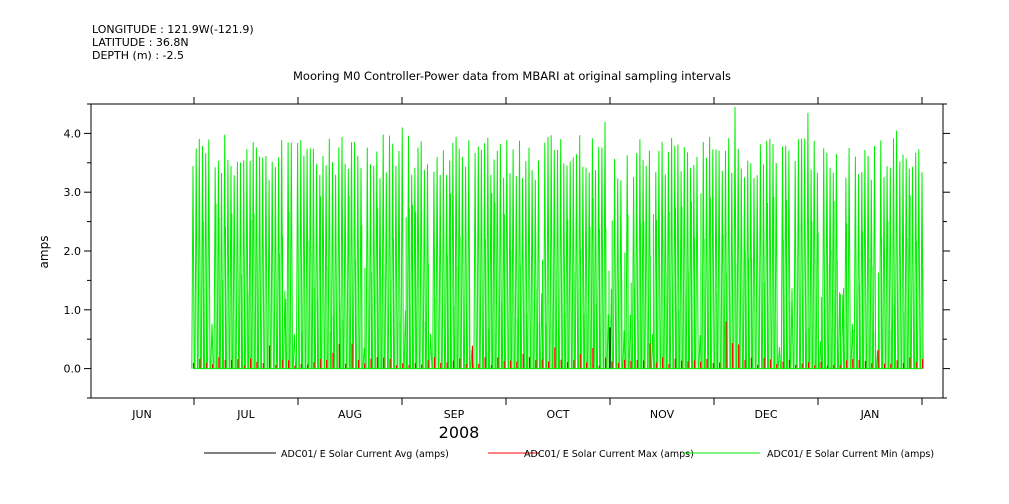 Image resolution: width=1009 pixels, height=504 pixels. I want to click on x-axis-label: 2008, so click(459, 432).